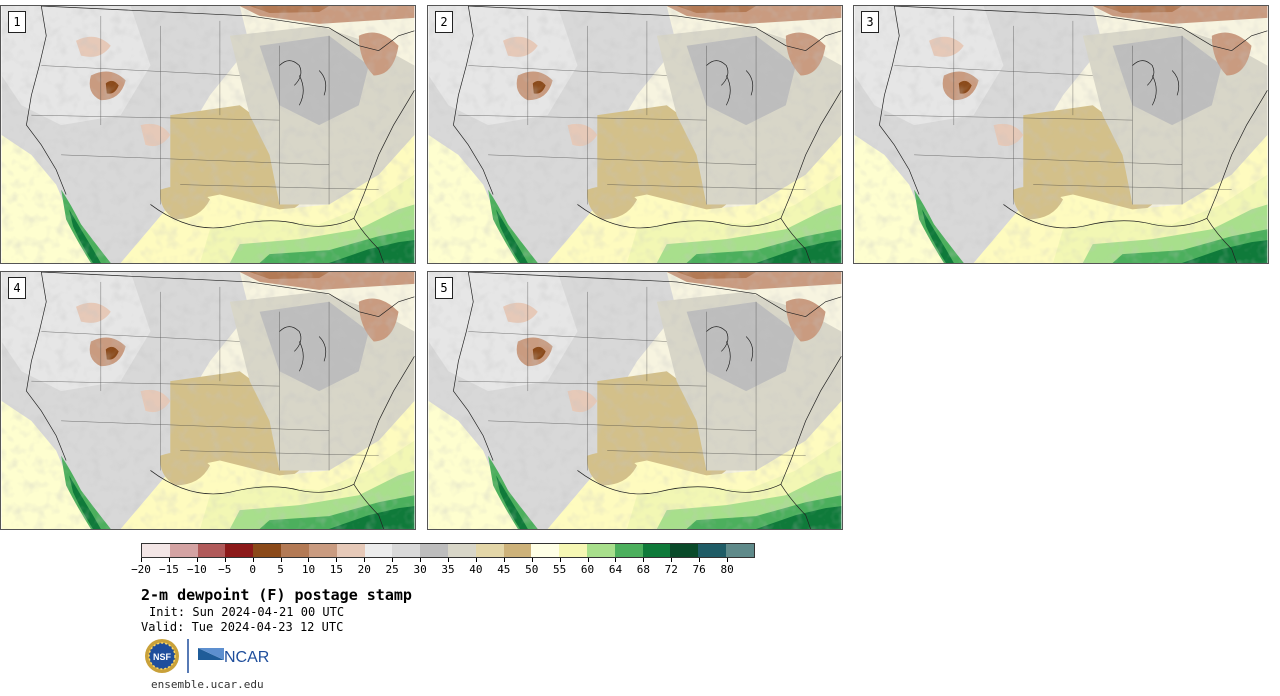 Image resolution: width=1280 pixels, height=696 pixels. I want to click on init-time: Init: Sun 2024-04-21 00 UTC, so click(247, 612).